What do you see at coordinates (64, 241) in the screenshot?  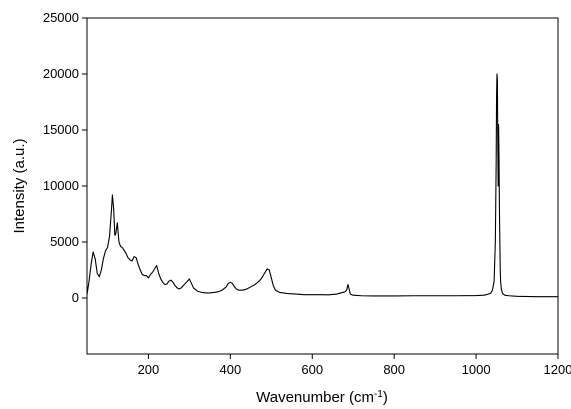 I see `y-tick-label: 5000` at bounding box center [64, 241].